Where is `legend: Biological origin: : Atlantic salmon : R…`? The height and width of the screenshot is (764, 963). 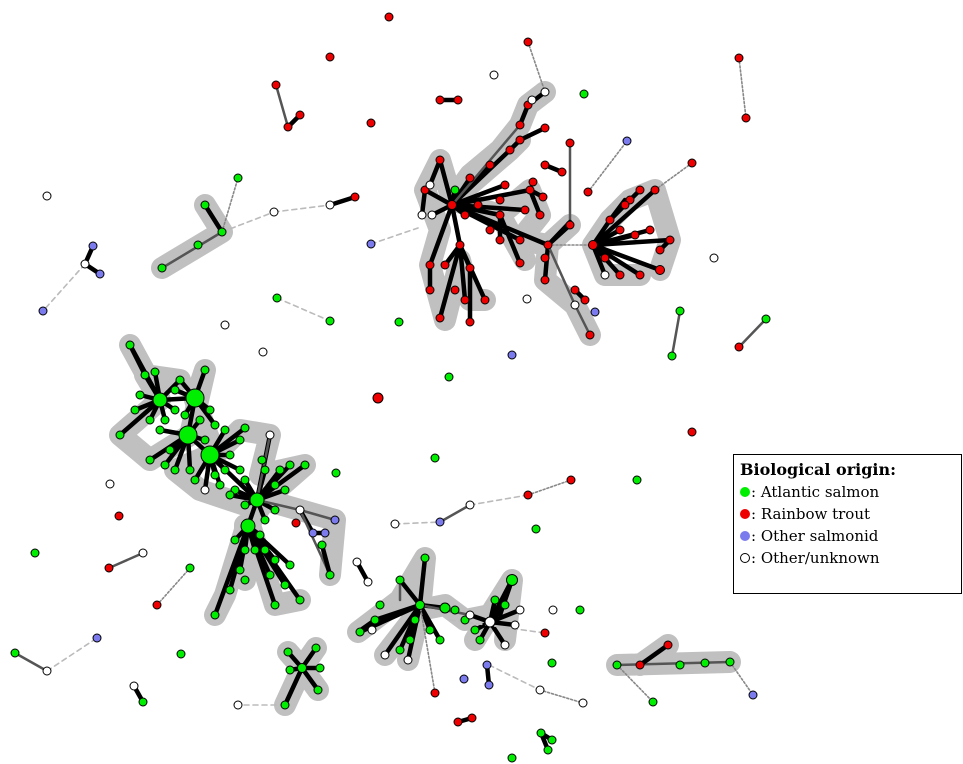 legend: Biological origin: : Atlantic salmon : R… is located at coordinates (847, 524).